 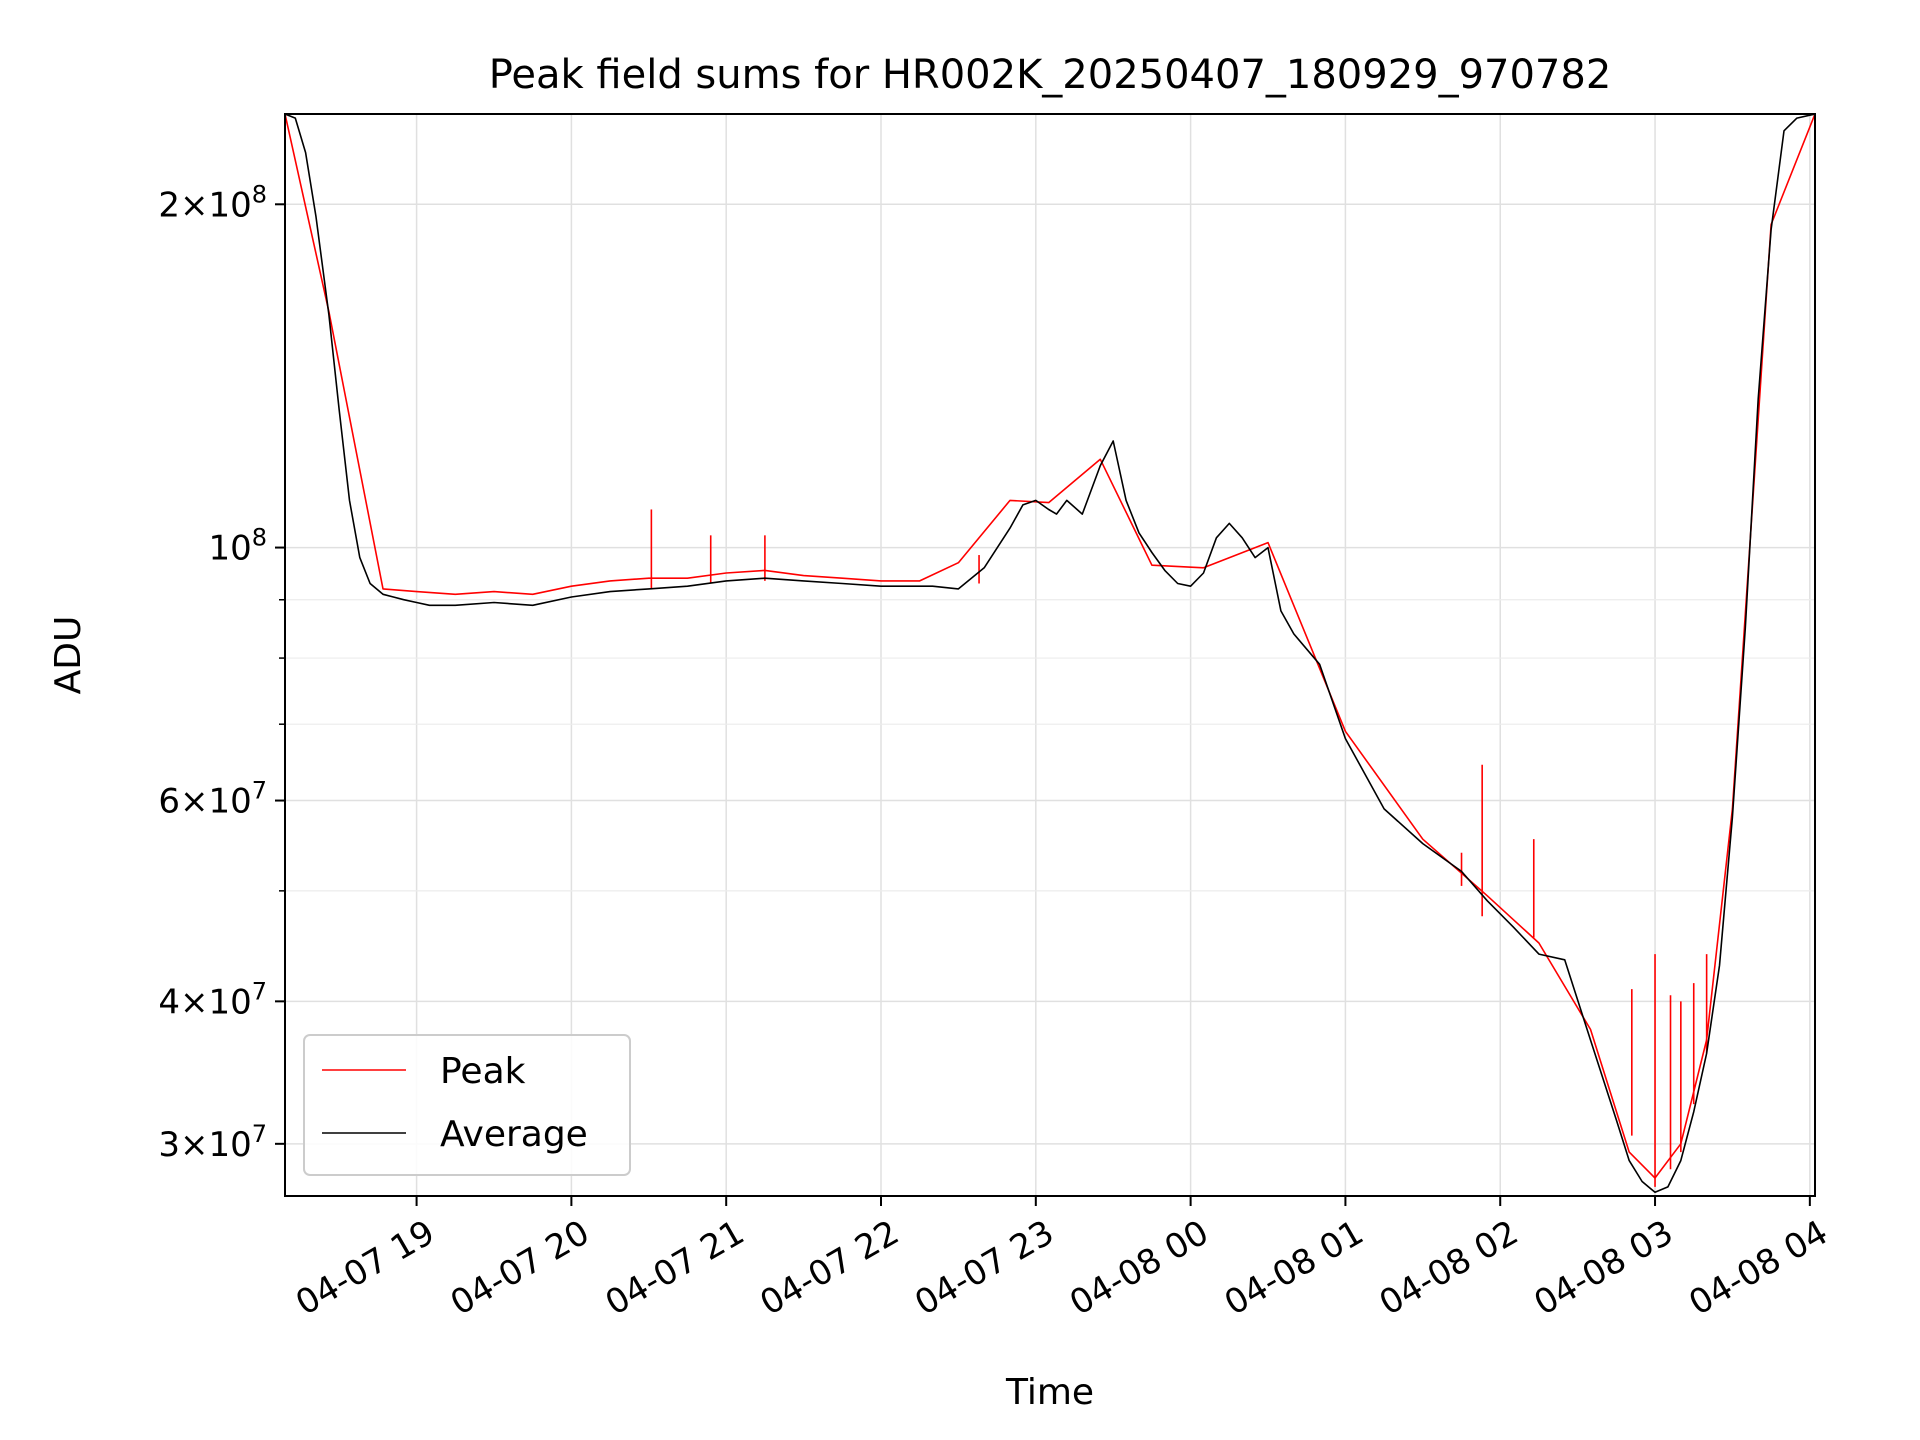 I want to click on legend-label-average: Average, so click(x=514, y=1134).